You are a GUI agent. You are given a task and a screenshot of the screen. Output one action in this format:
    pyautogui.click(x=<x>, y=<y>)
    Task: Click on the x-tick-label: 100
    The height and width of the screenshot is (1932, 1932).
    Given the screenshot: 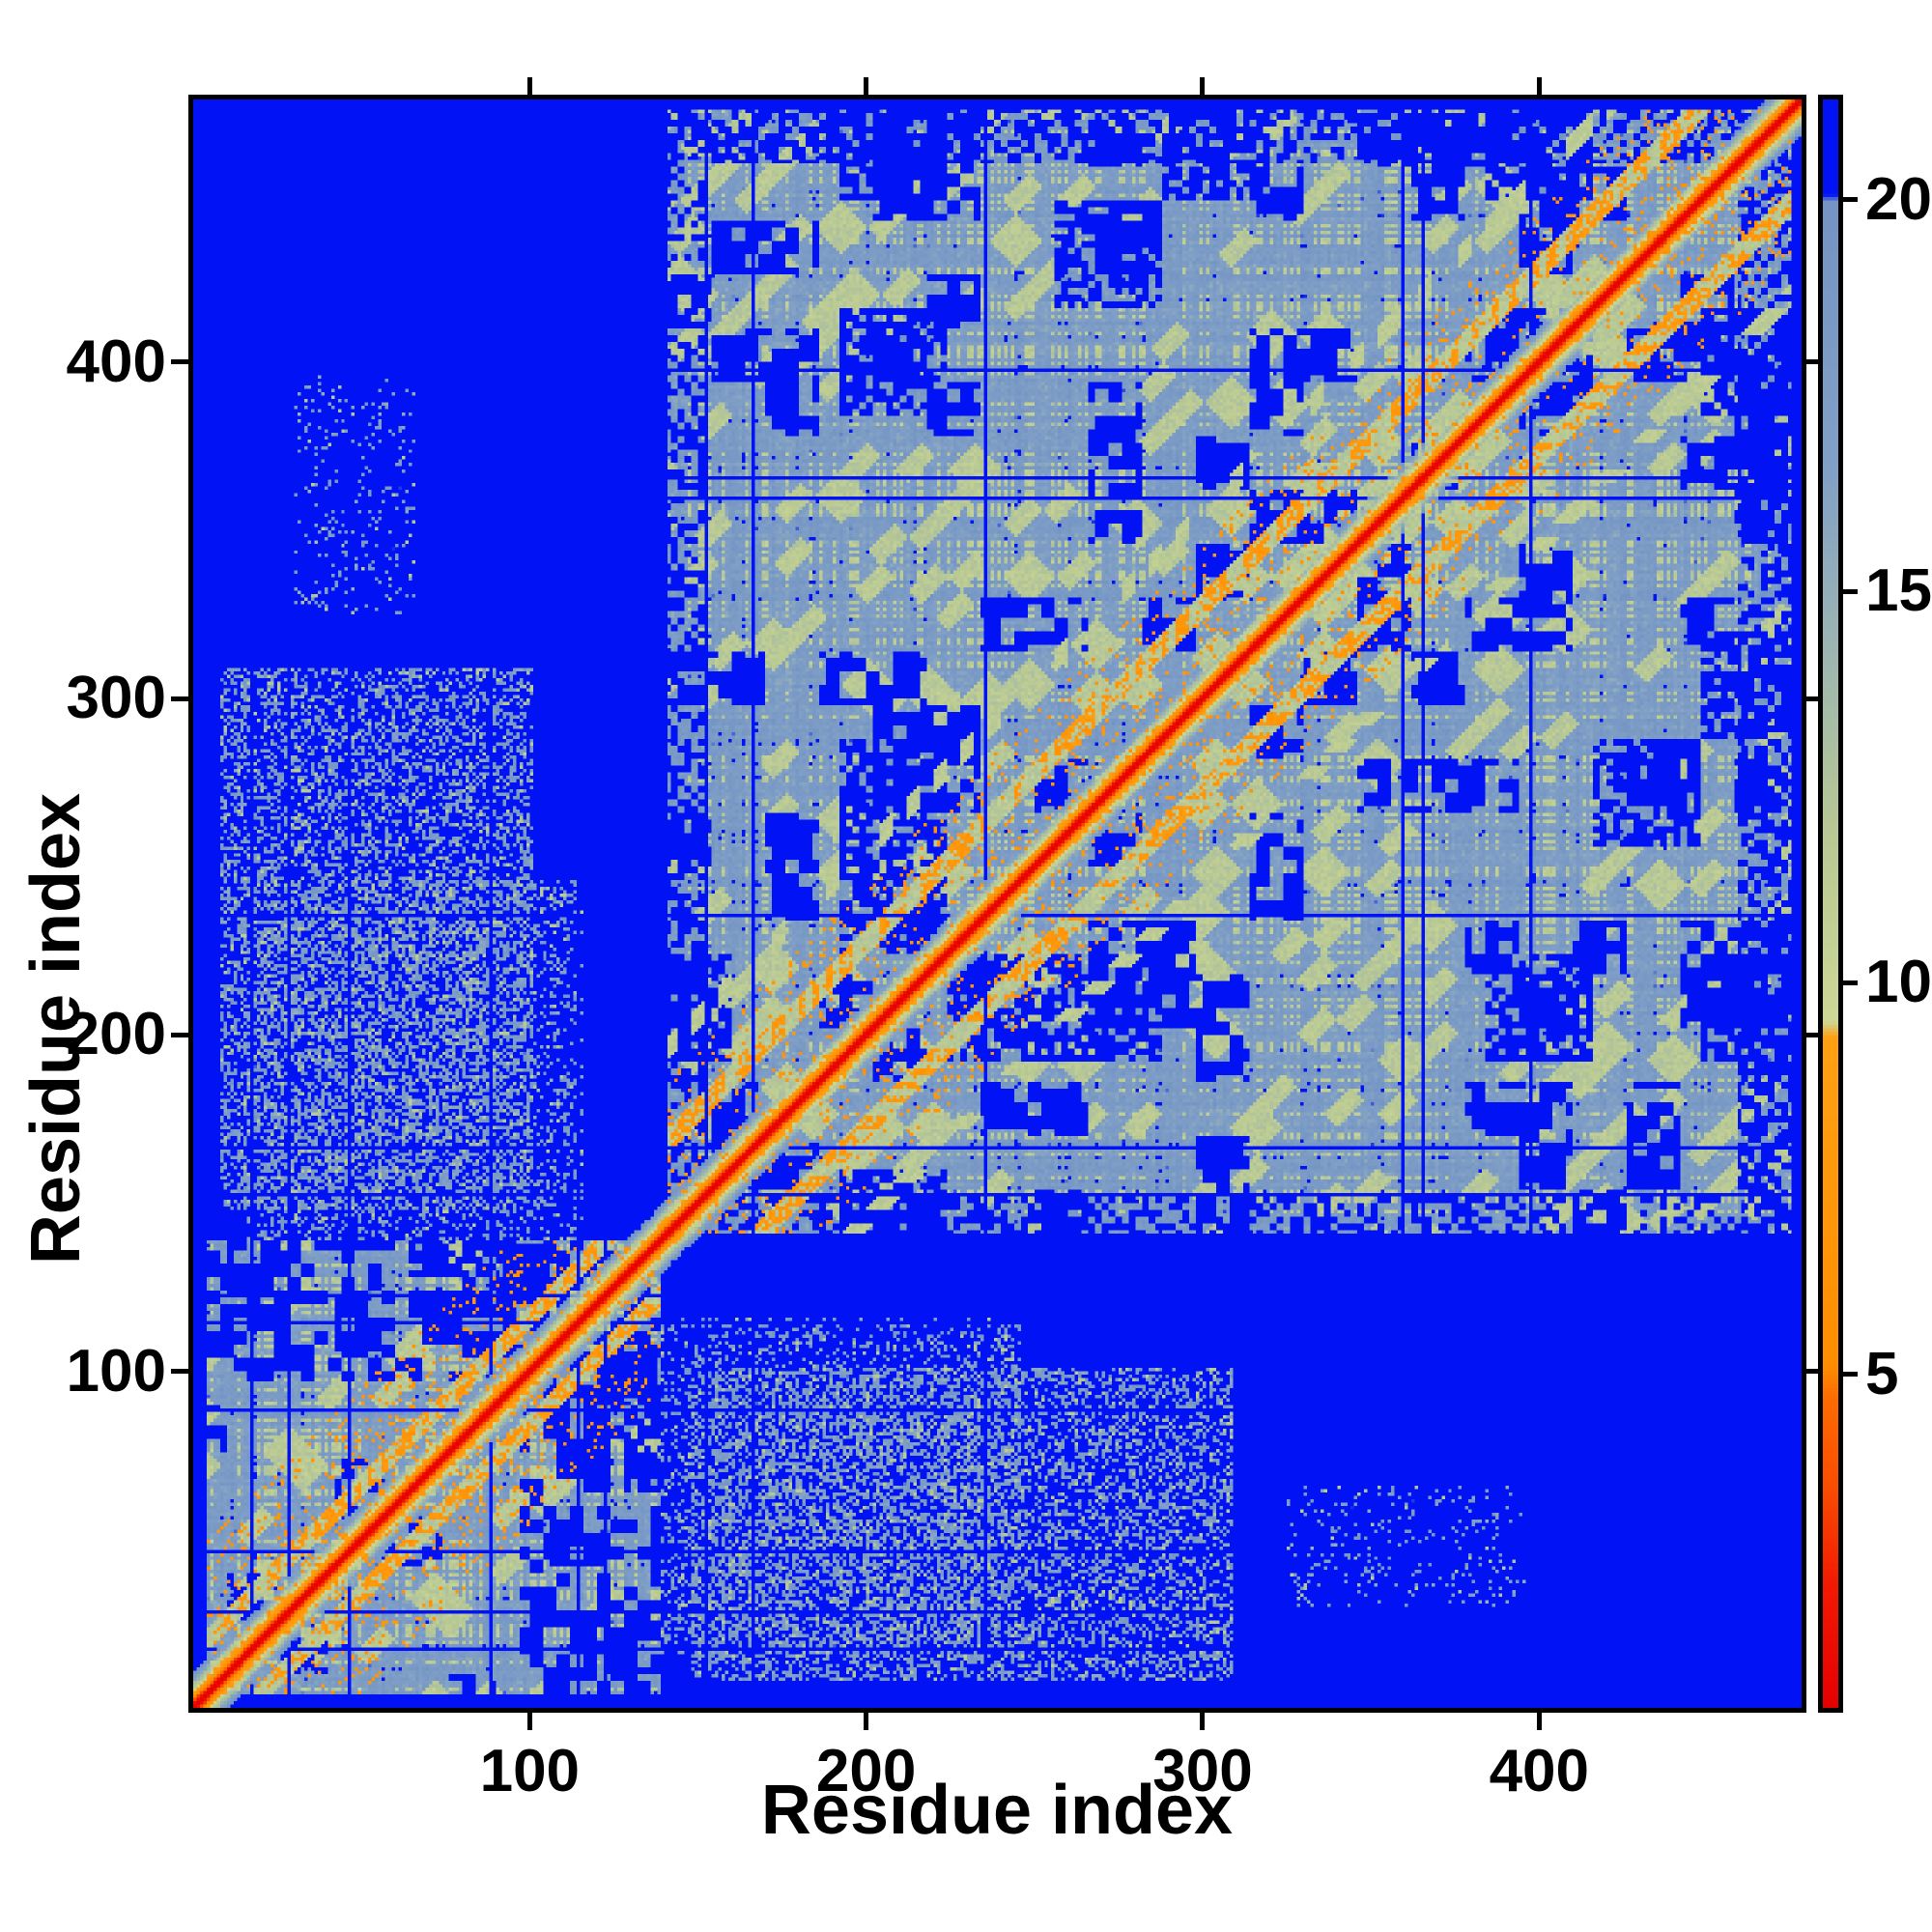 What is the action you would take?
    pyautogui.click(x=530, y=1771)
    